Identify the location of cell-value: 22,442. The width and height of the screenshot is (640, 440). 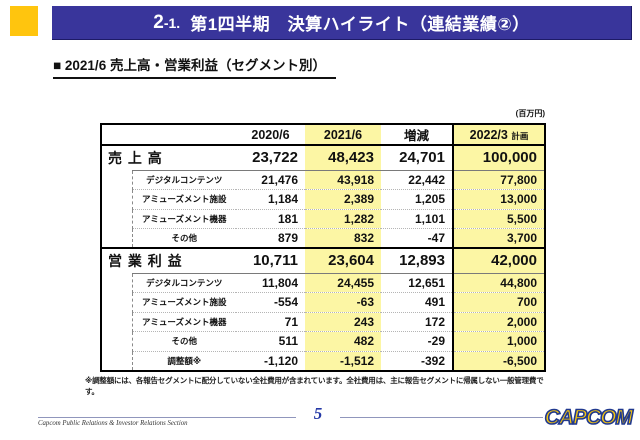
(417, 179).